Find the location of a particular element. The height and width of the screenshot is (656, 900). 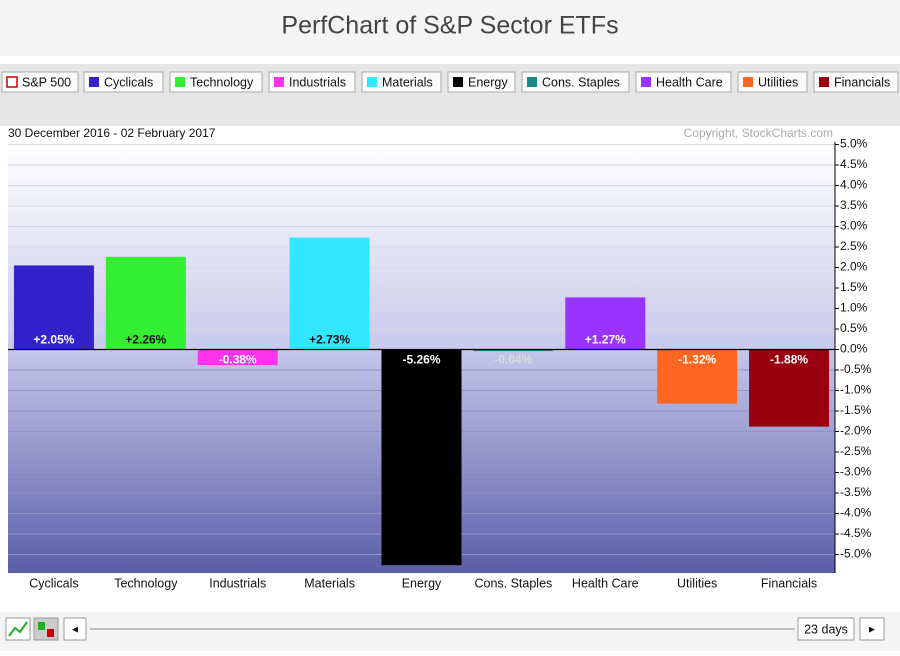

line-chart-button is located at coordinates (18, 629).